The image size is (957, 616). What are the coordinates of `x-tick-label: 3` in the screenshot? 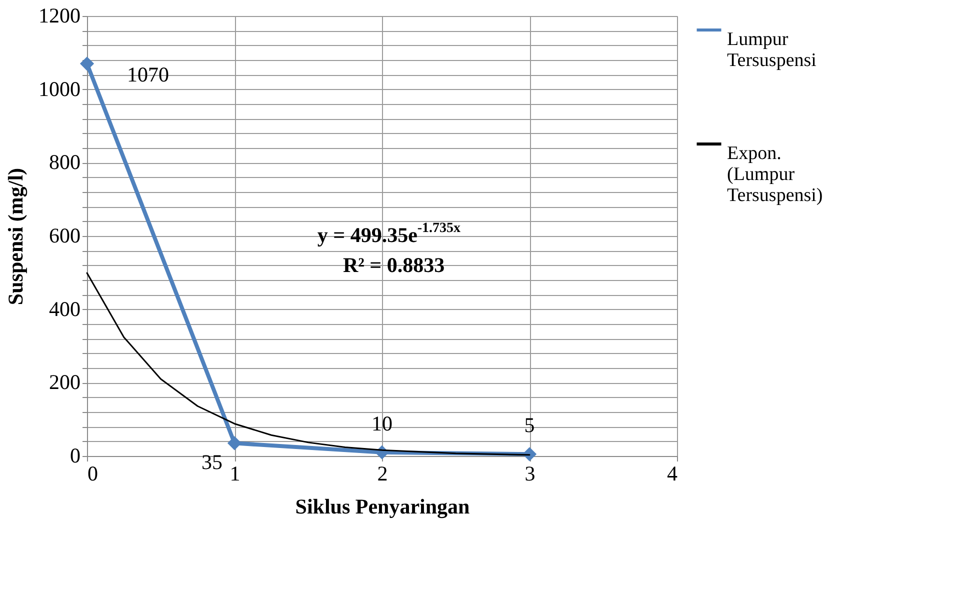 It's located at (530, 474).